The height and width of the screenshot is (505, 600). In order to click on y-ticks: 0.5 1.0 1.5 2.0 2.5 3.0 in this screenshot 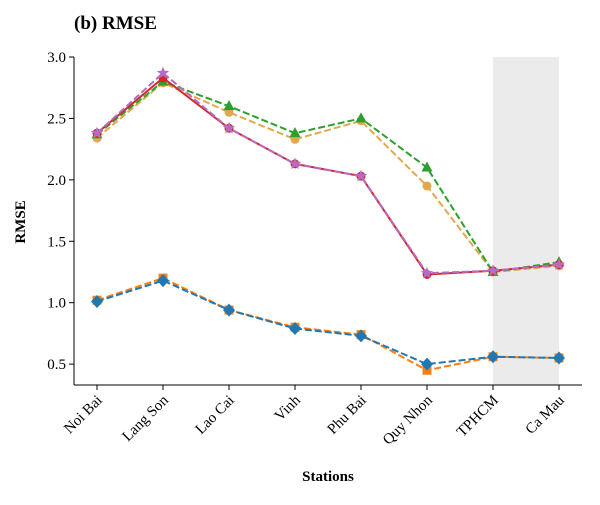, I will do `click(60, 211)`.